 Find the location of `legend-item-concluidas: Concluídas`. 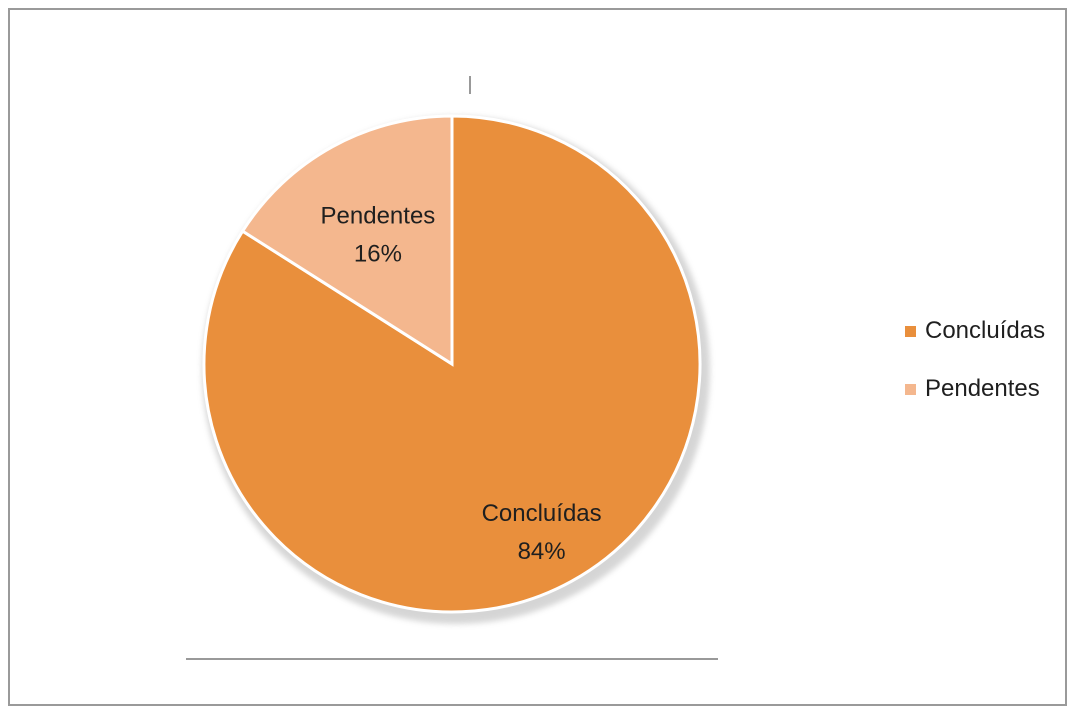

legend-item-concluidas: Concluídas is located at coordinates (975, 330).